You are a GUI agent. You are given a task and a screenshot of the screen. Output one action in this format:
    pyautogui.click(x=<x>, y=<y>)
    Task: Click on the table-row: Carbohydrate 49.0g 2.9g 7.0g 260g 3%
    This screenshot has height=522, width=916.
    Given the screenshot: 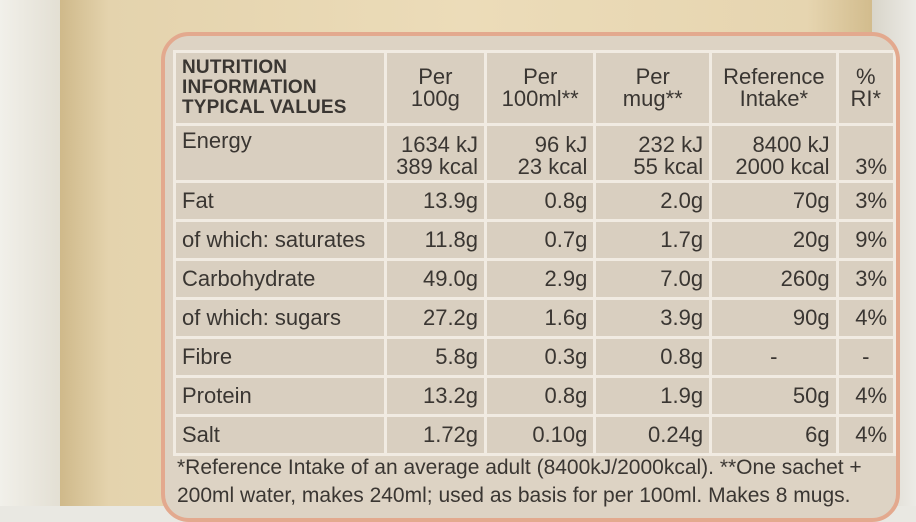 What is the action you would take?
    pyautogui.click(x=534, y=279)
    